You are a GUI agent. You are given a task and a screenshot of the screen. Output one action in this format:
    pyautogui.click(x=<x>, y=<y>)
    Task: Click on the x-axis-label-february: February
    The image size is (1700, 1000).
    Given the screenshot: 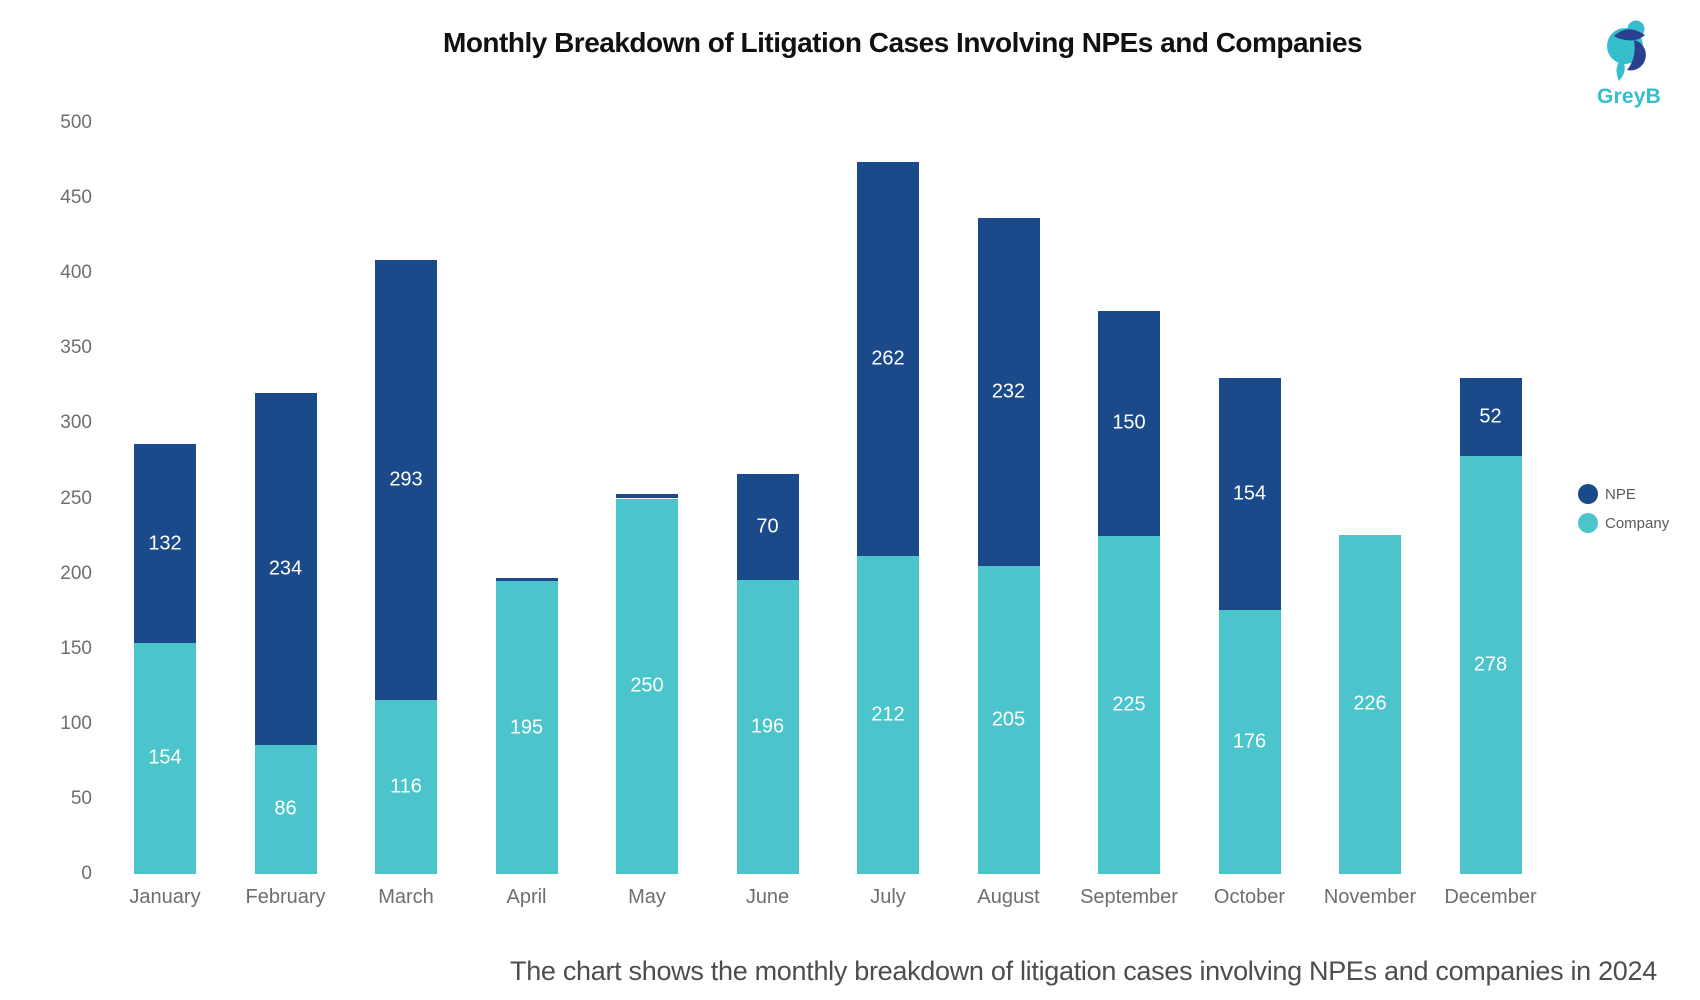 What is the action you would take?
    pyautogui.click(x=285, y=897)
    